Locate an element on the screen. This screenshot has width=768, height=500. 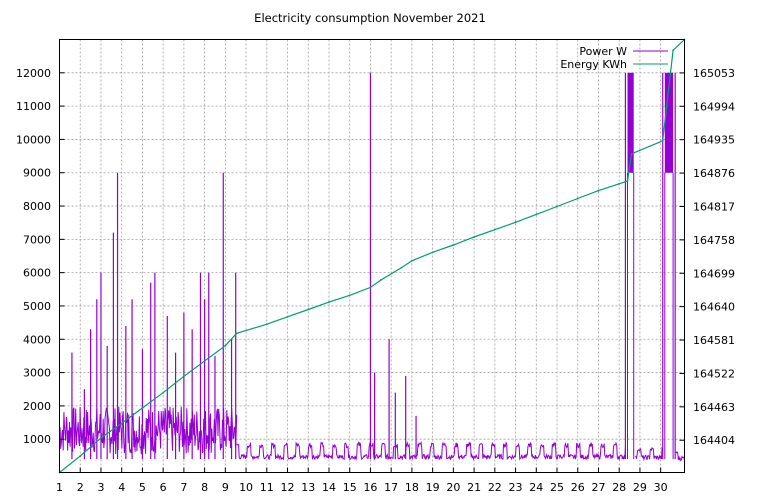
x-tick-label: 11 is located at coordinates (267, 487).